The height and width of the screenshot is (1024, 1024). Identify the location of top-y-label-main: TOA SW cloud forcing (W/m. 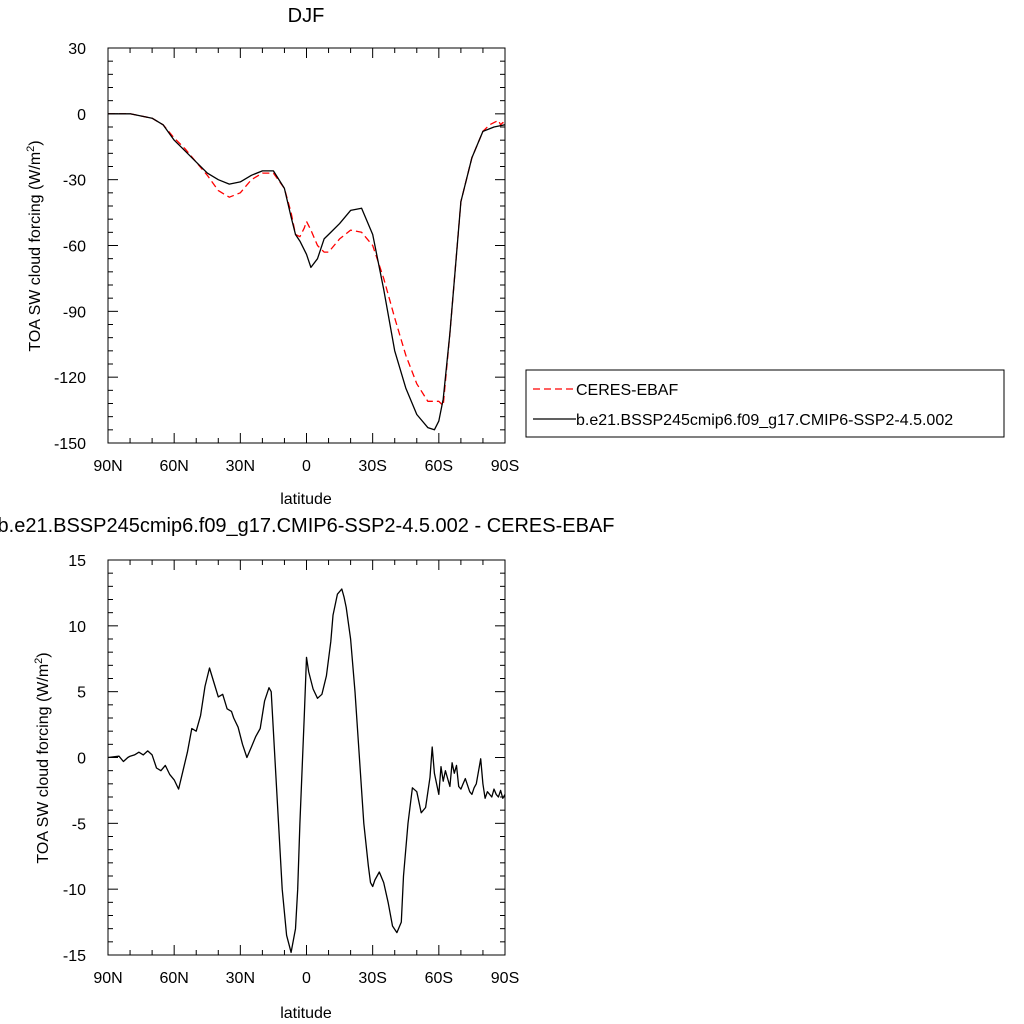
(35, 252).